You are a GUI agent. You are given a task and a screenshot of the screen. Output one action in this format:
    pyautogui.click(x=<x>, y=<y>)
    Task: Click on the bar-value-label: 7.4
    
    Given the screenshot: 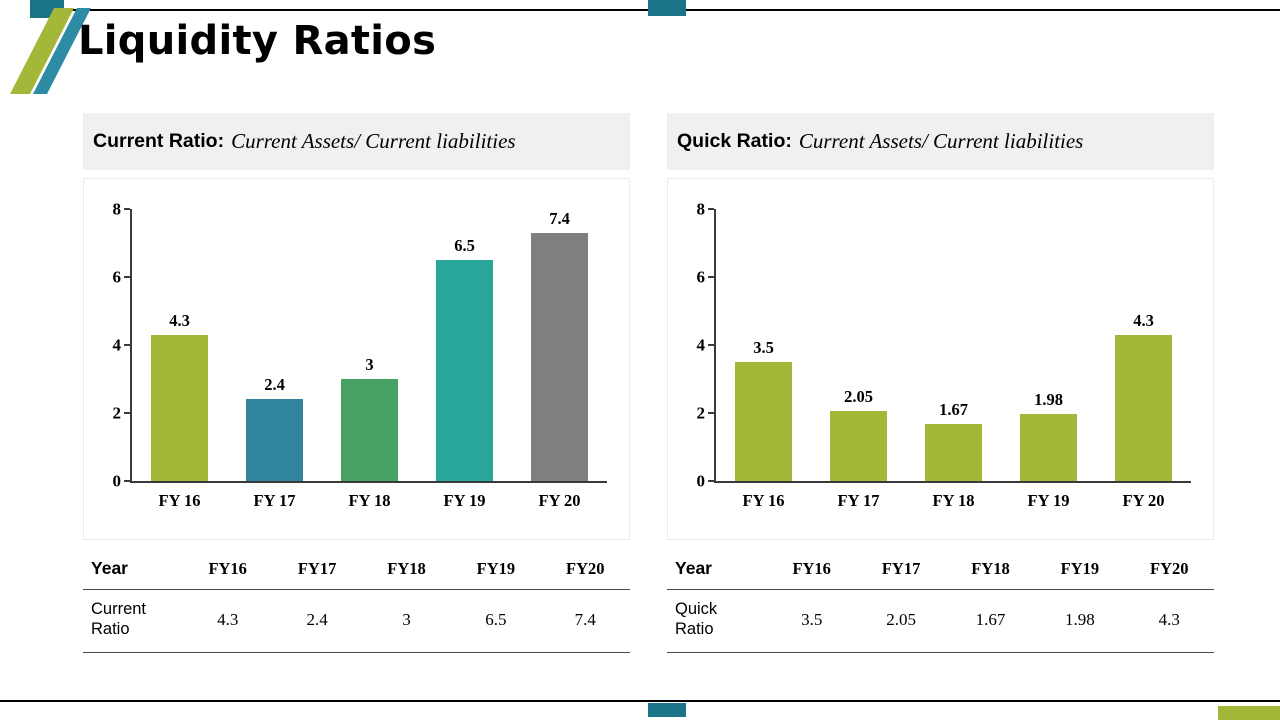 What is the action you would take?
    pyautogui.click(x=559, y=218)
    